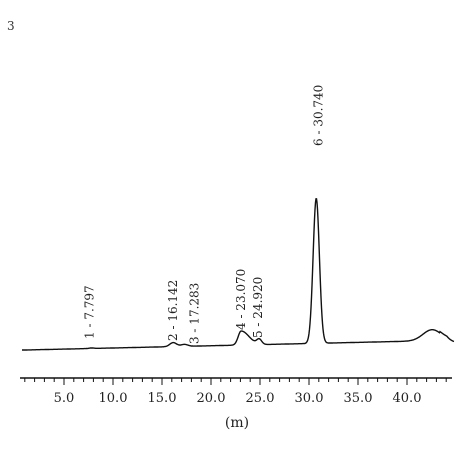 This screenshot has width=474, height=451. I want to click on x-tick-label: 15.0, so click(162, 398).